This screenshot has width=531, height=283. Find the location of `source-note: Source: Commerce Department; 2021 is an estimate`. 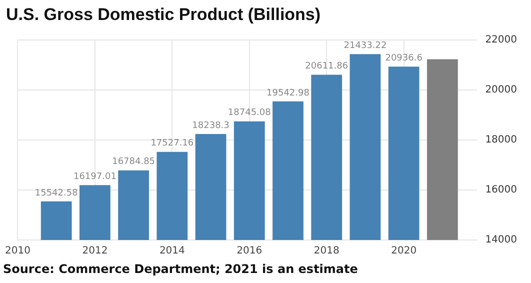

source-note: Source: Commerce Department; 2021 is an estimate is located at coordinates (180, 269).